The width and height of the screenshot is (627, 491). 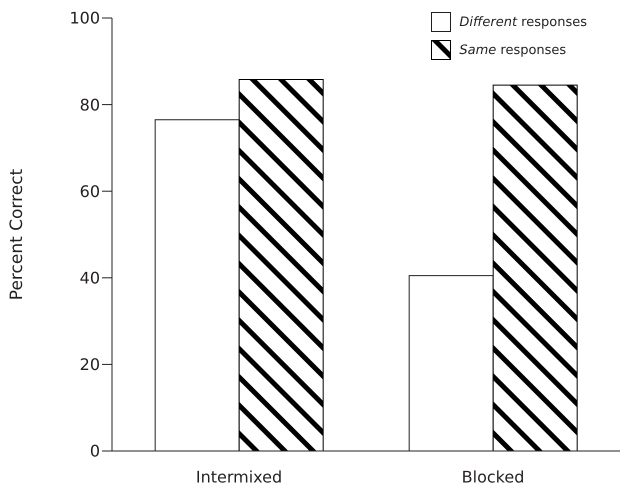 I want to click on legend-label: Same responses, so click(x=512, y=50).